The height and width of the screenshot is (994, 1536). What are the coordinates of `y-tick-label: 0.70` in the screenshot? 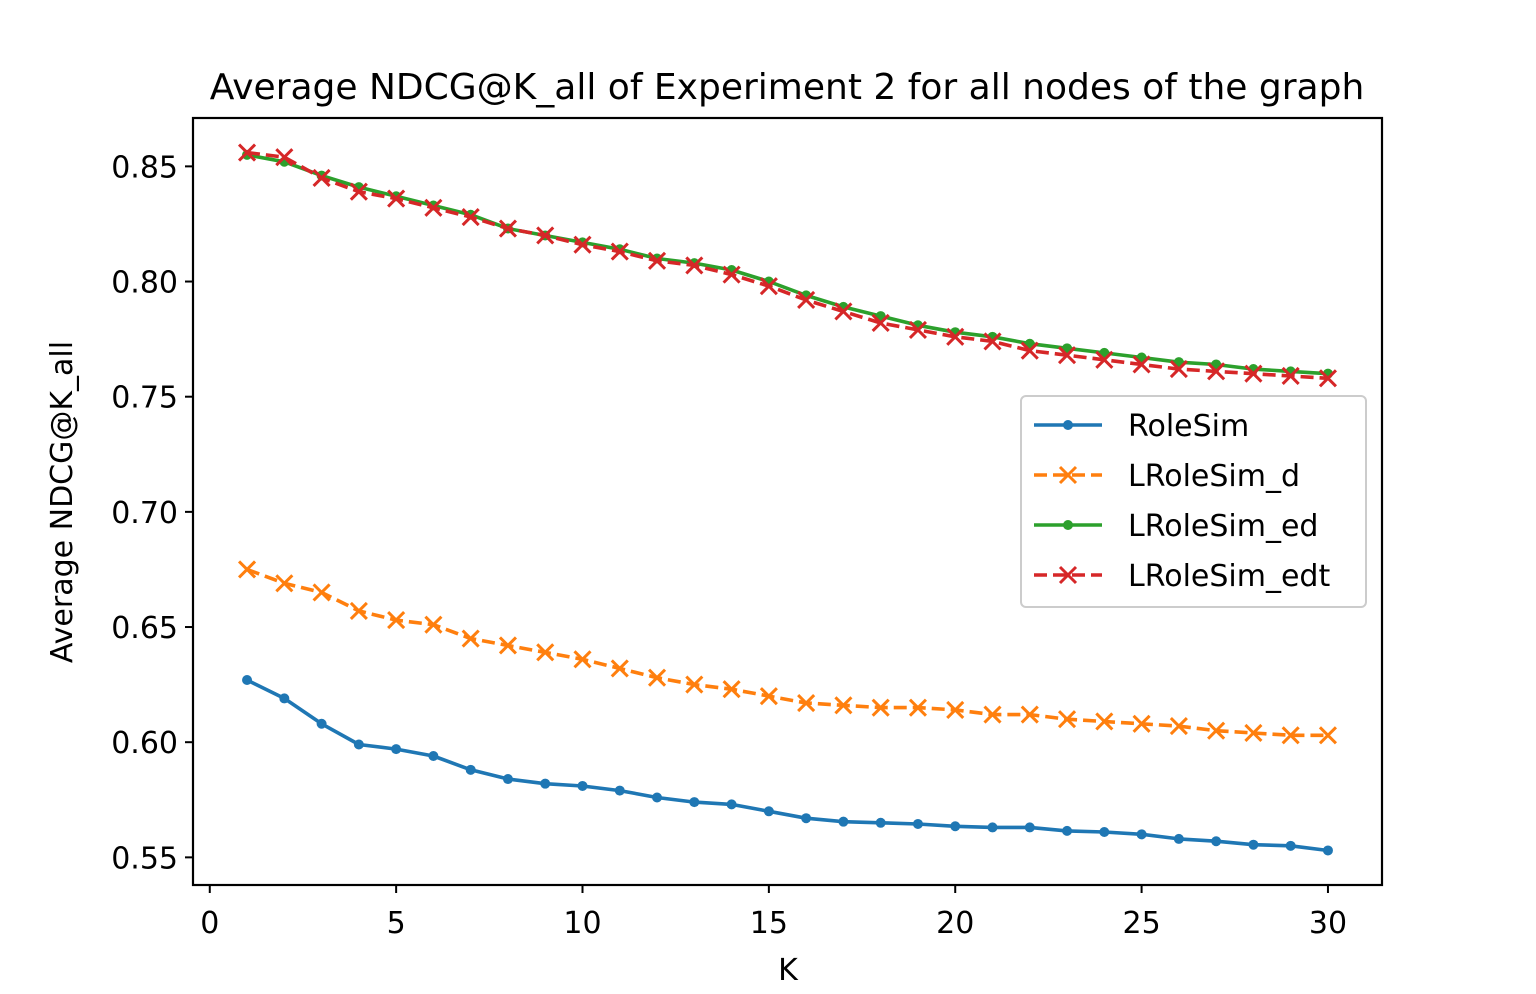 It's located at (144, 513).